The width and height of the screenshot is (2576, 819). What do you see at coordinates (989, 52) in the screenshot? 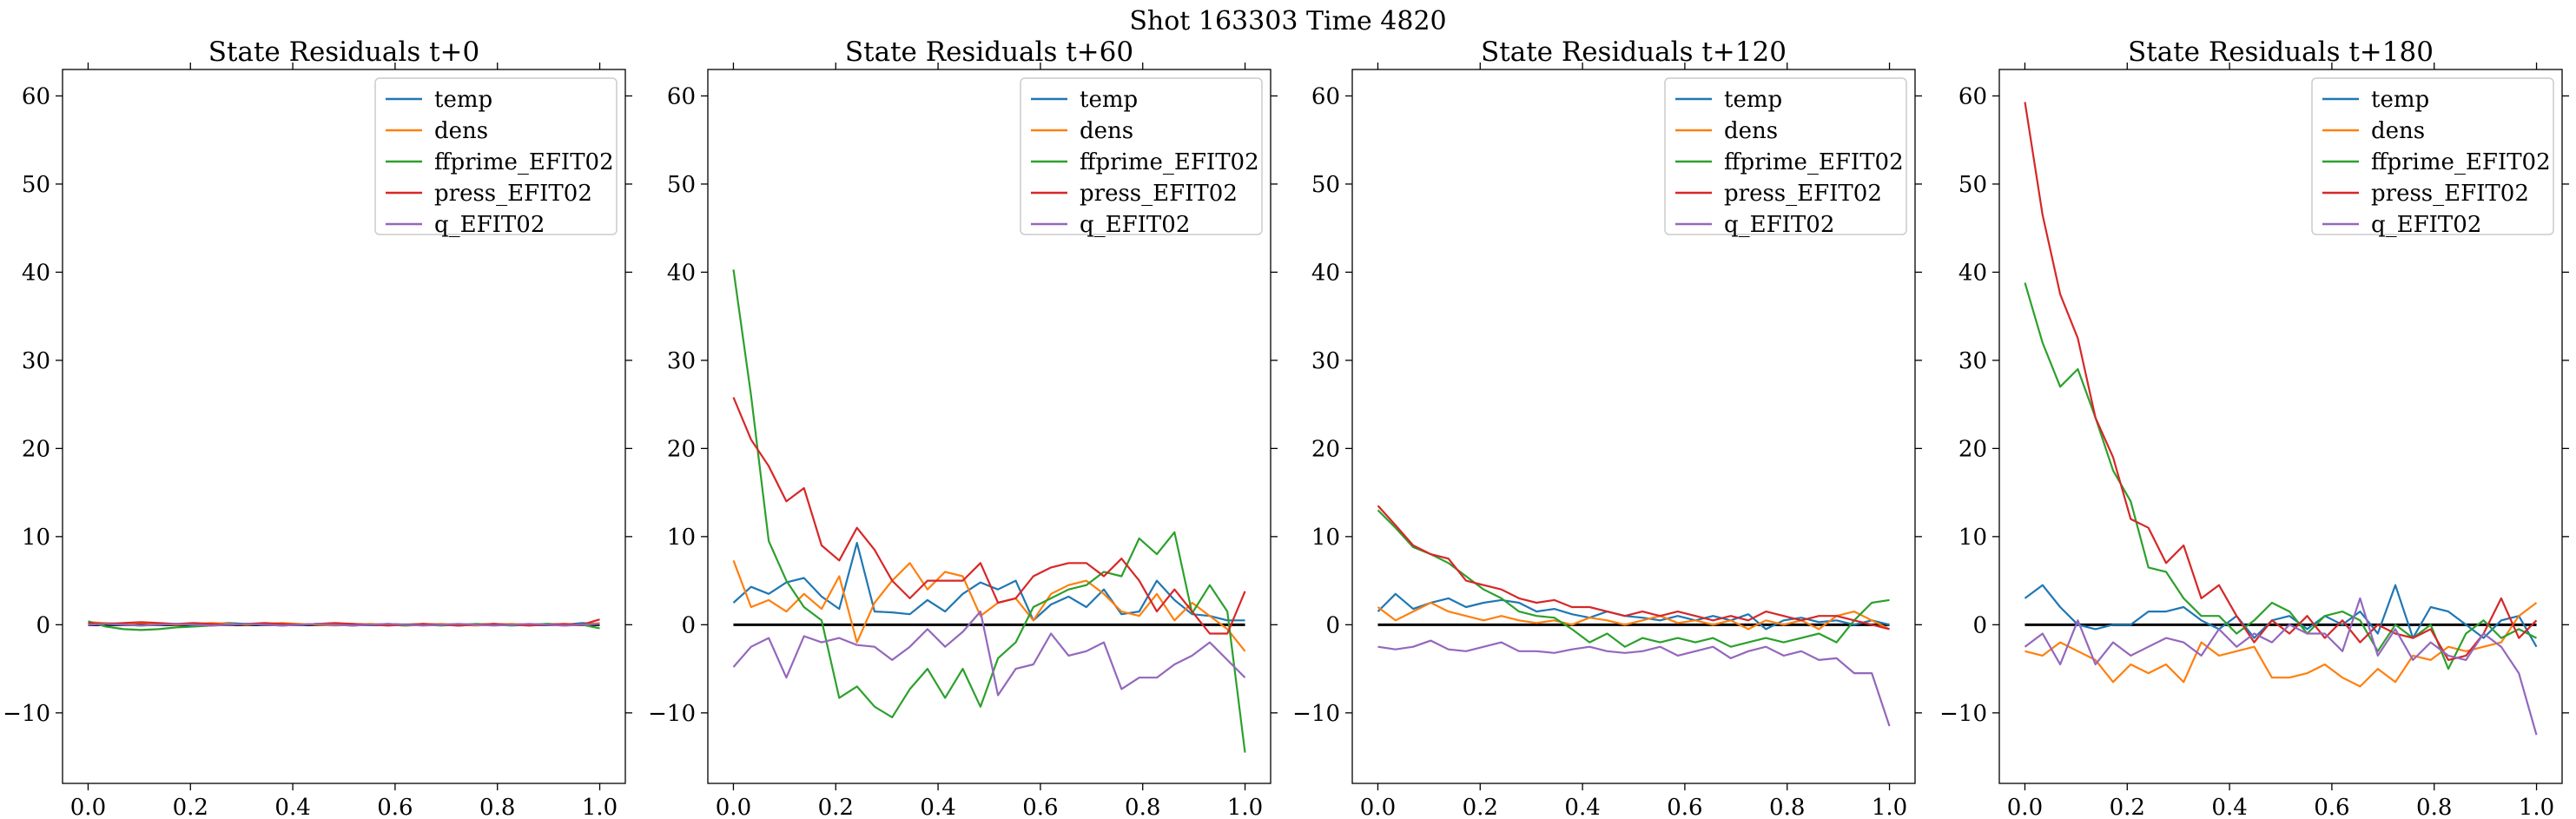
I see `panel-title: State Residuals t+60` at bounding box center [989, 52].